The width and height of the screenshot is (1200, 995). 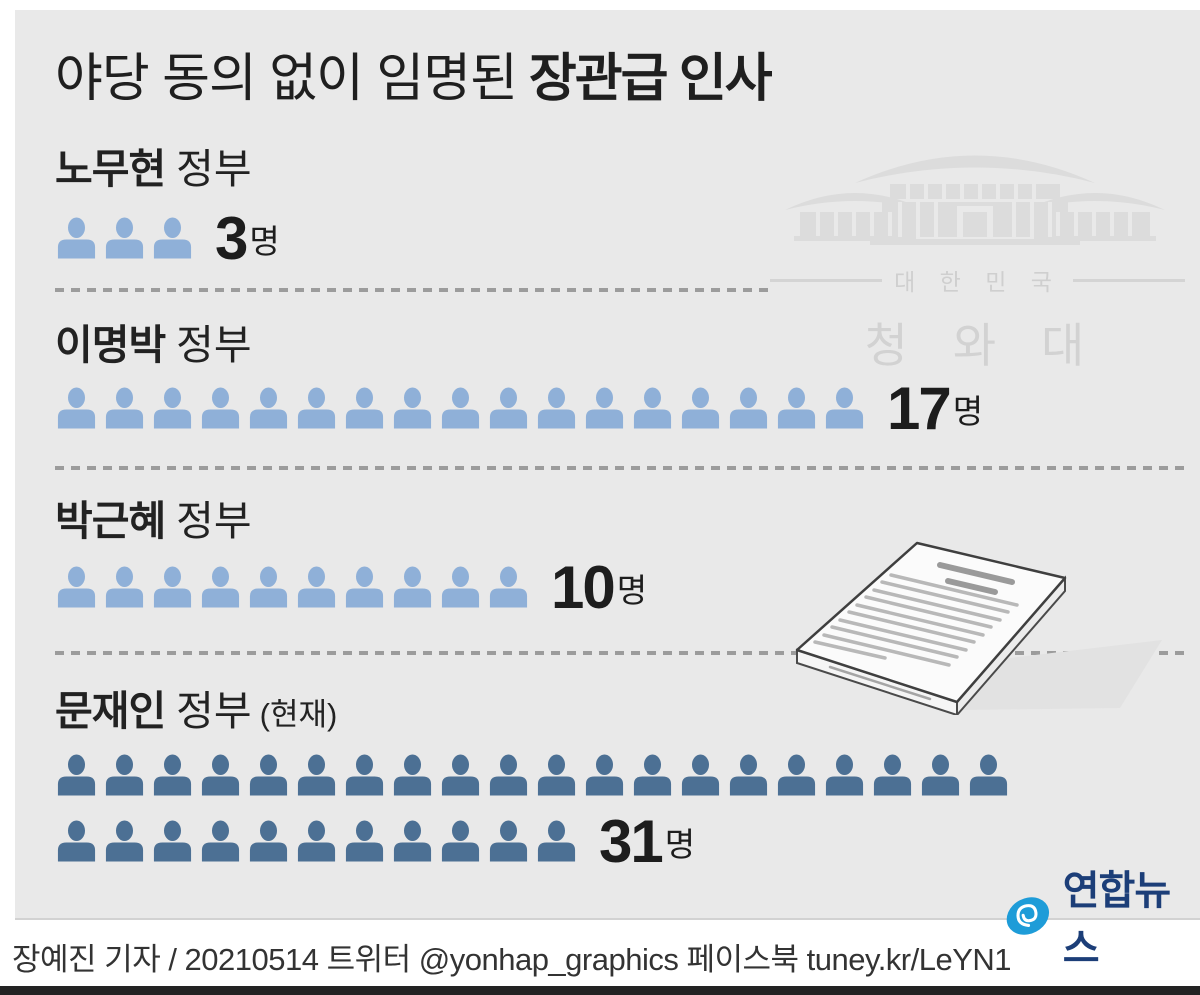 I want to click on section-label-lee: 이명박 정부, so click(x=157, y=347).